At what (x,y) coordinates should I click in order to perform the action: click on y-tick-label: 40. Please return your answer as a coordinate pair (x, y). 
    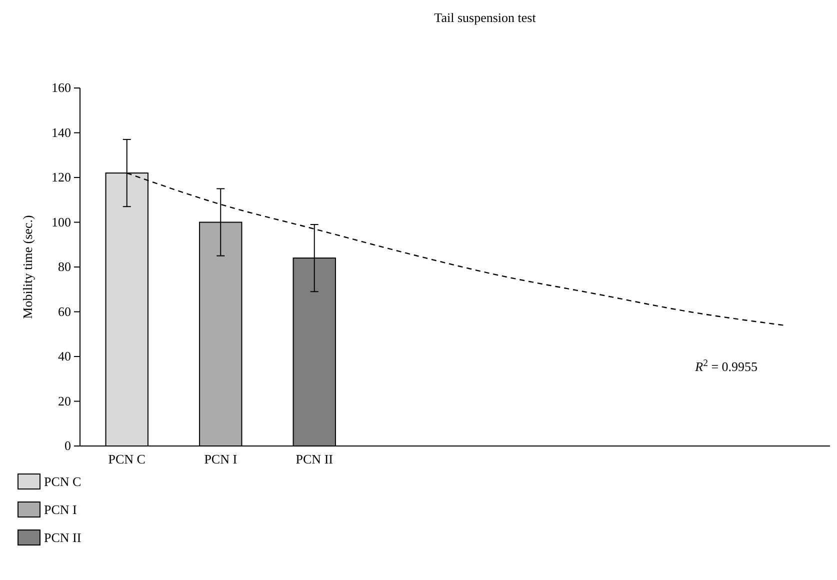
    Looking at the image, I should click on (64, 356).